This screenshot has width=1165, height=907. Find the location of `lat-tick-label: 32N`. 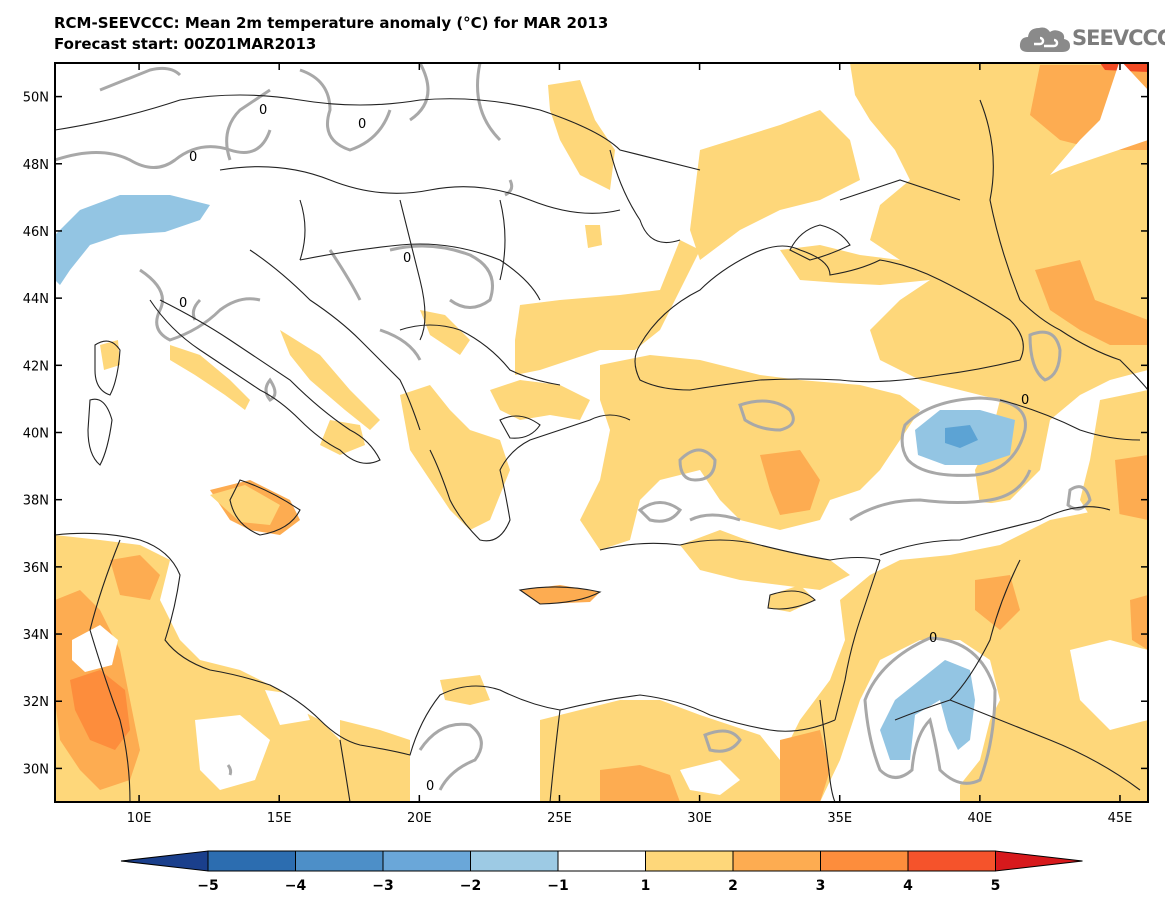

lat-tick-label: 32N is located at coordinates (36, 702).